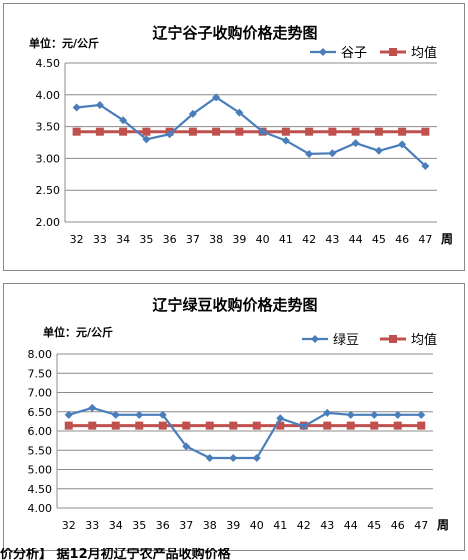  I want to click on chart2-y-tick-label: 6.00, so click(40, 431).